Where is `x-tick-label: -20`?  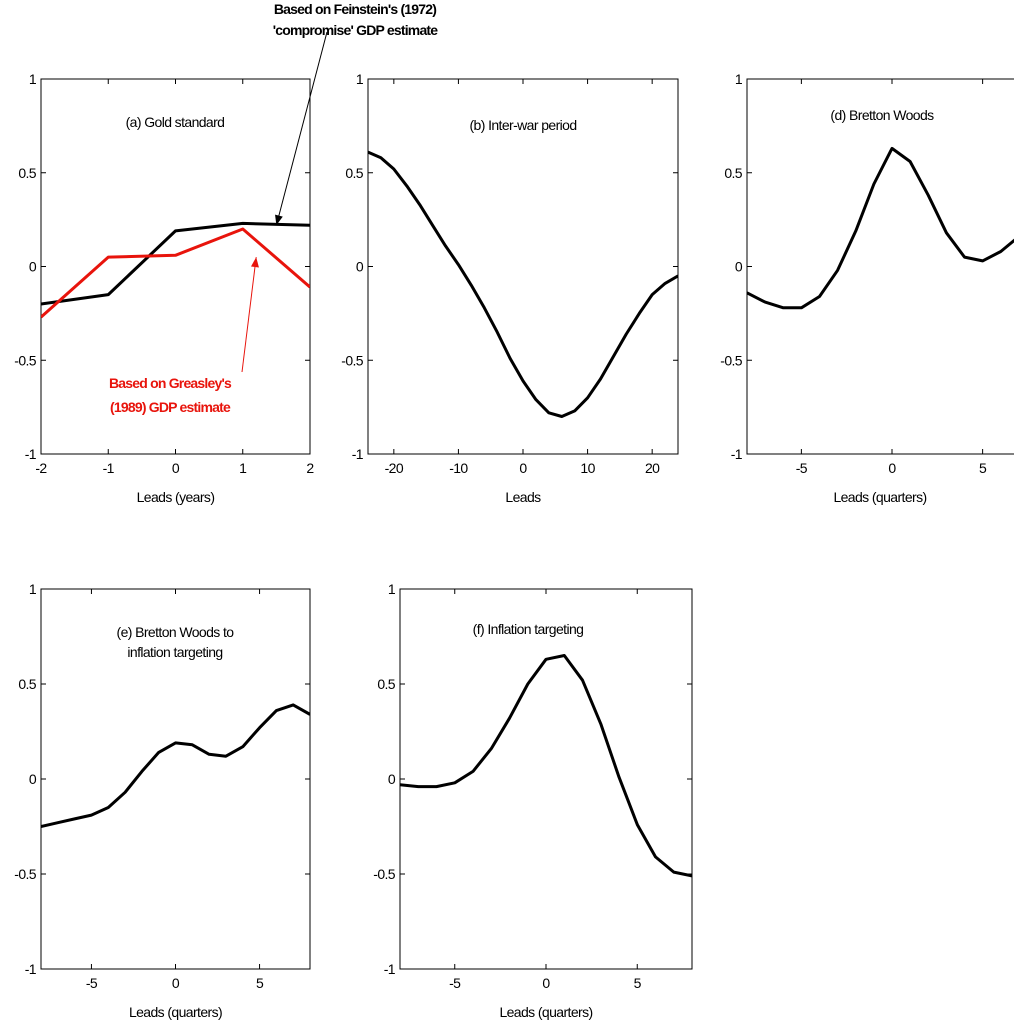 x-tick-label: -20 is located at coordinates (394, 468).